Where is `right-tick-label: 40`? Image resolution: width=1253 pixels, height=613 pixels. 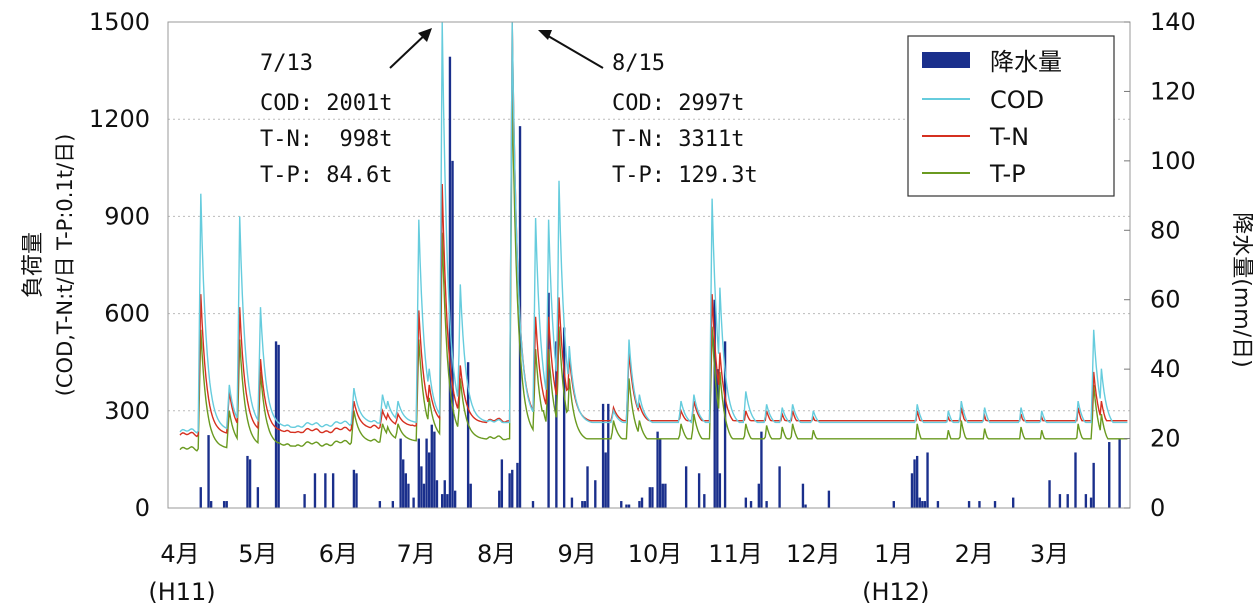 right-tick-label: 40 is located at coordinates (1165, 369).